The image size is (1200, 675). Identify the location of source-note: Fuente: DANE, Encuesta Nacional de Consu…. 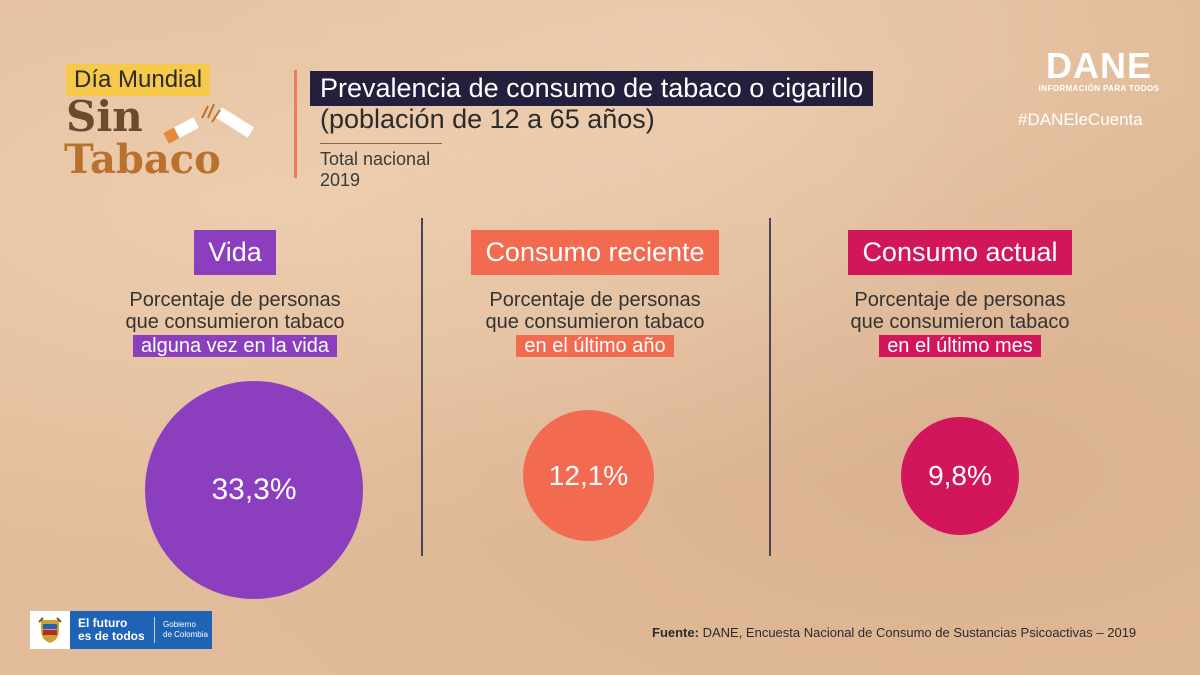
(894, 633).